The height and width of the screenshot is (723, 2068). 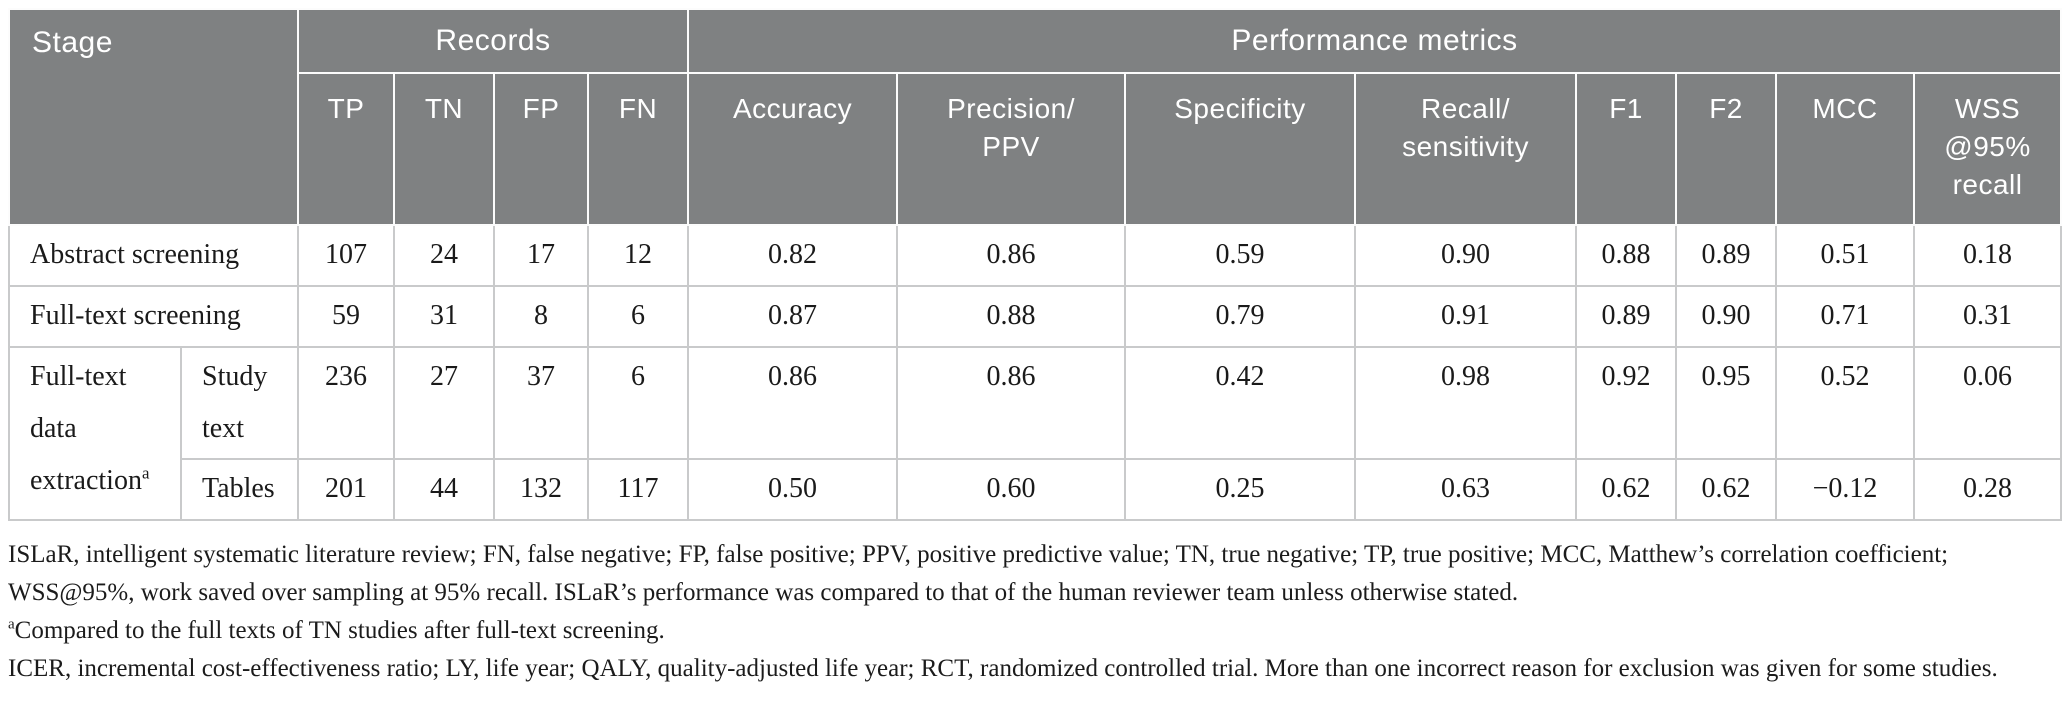 What do you see at coordinates (444, 316) in the screenshot?
I see `table-cell: 31` at bounding box center [444, 316].